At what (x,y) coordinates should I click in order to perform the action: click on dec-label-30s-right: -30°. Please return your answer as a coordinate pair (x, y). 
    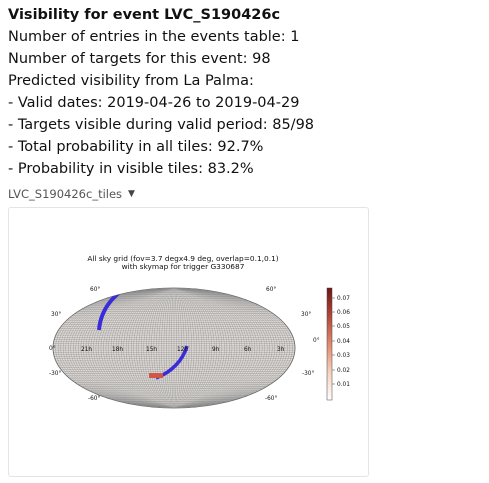
    Looking at the image, I should click on (308, 374).